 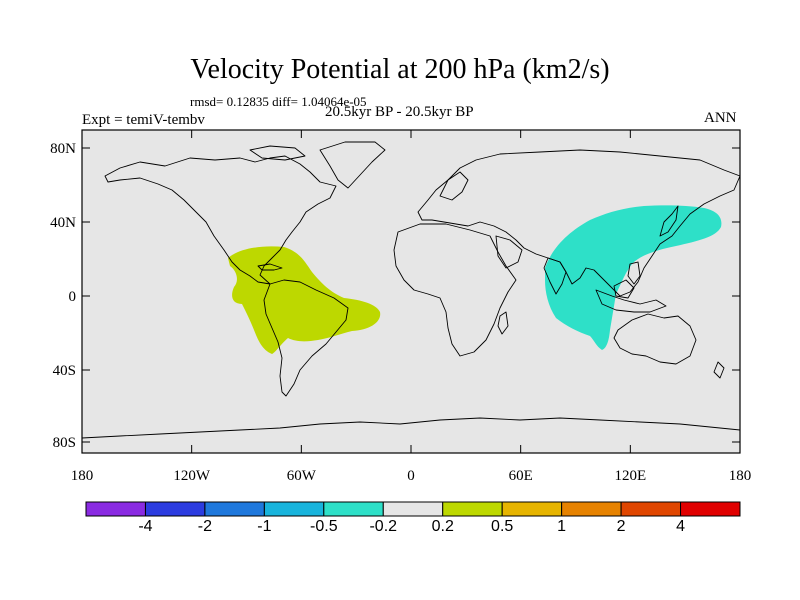 I want to click on colorbar-label: -1, so click(x=264, y=526).